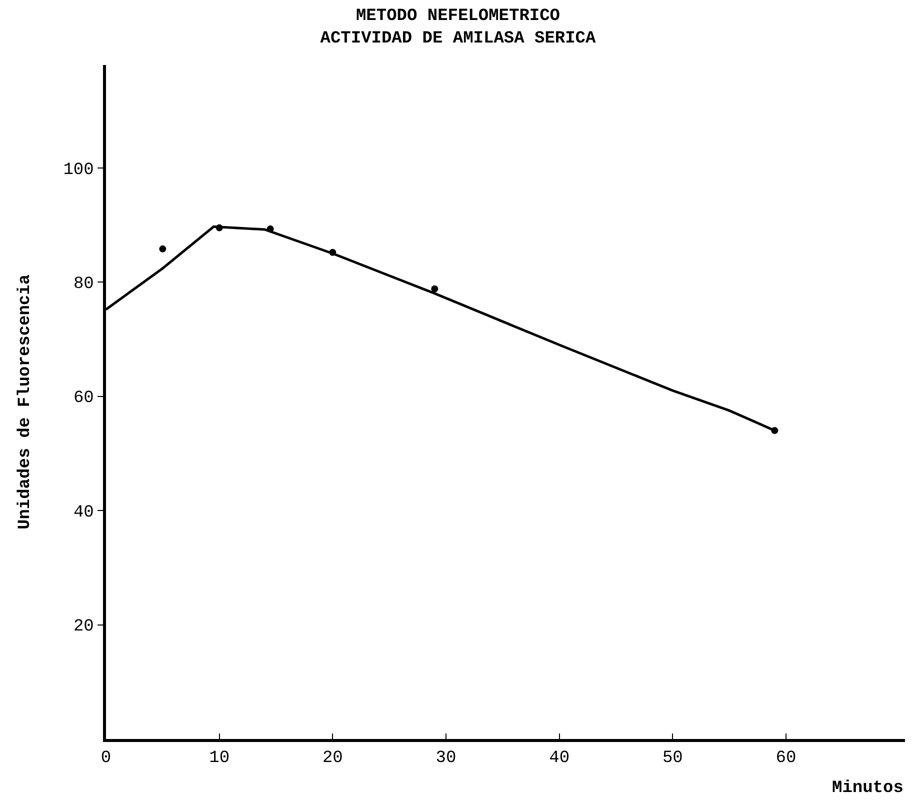 This screenshot has width=916, height=809. What do you see at coordinates (458, 27) in the screenshot?
I see `chart-title: METODO NEFELOMETRICO ACTIVIDAD DE AMILASA SERICA` at bounding box center [458, 27].